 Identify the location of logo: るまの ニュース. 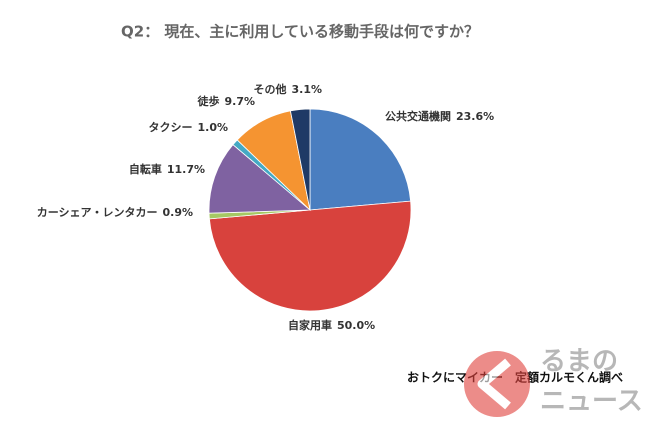
(553, 382).